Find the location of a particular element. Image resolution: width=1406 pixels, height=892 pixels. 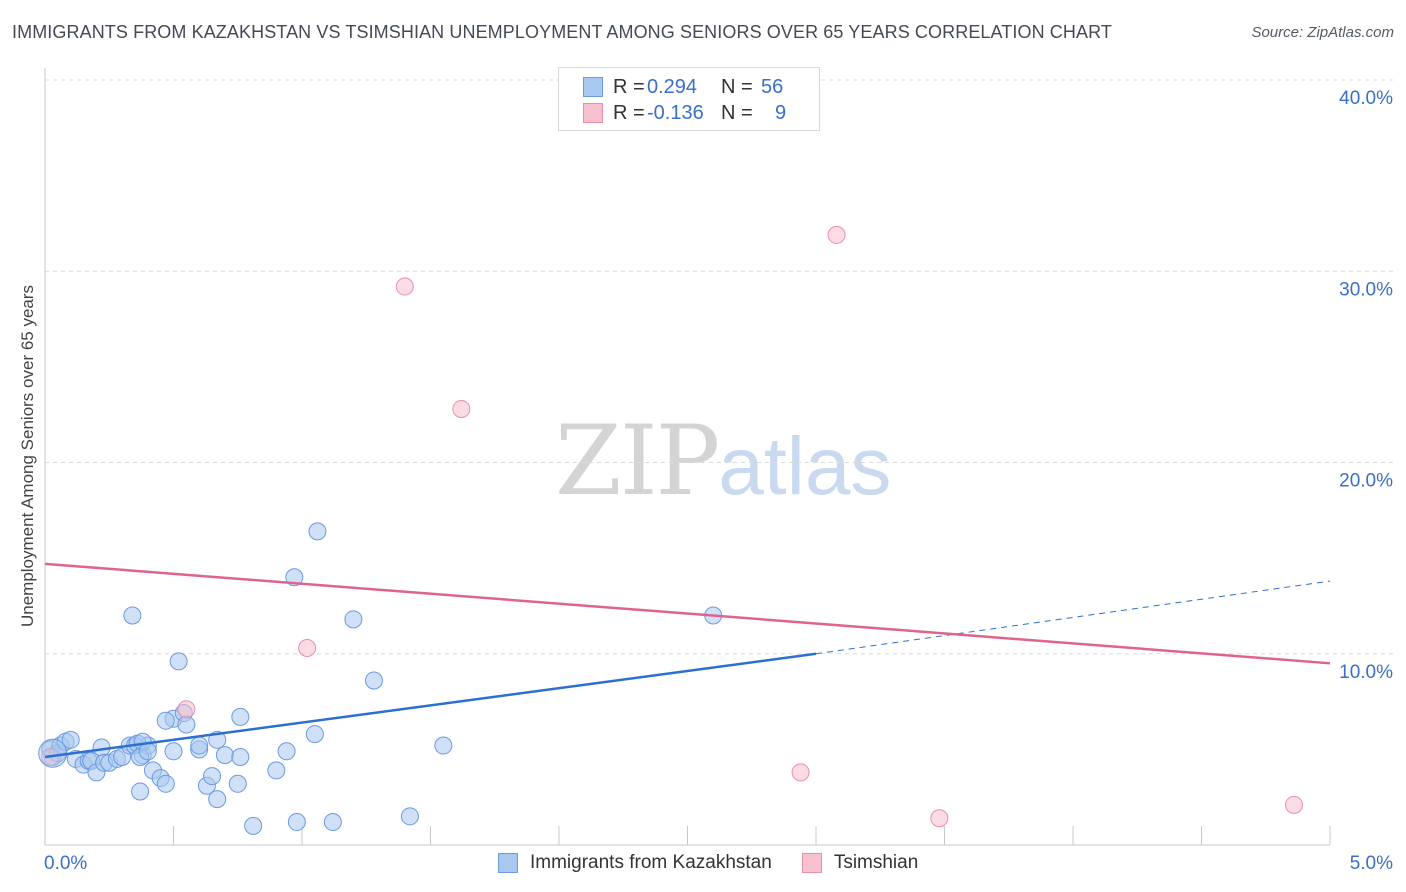

legend-row-kazakhstan: R = 0.294 N = 56 is located at coordinates (683, 87).